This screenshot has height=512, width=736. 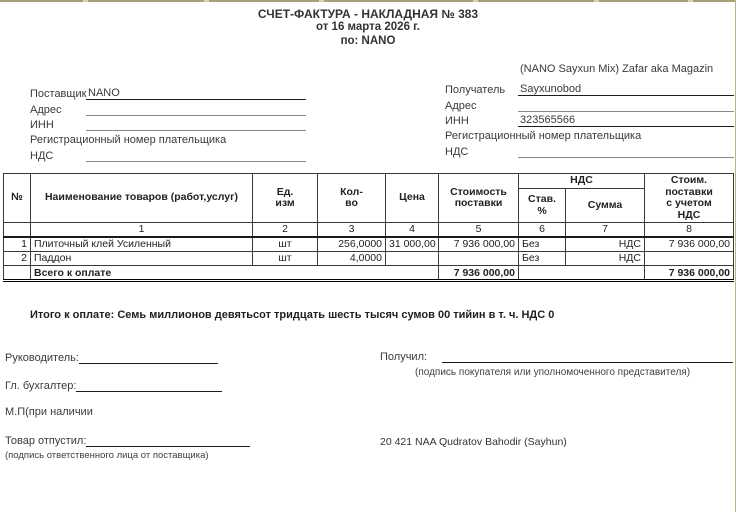 What do you see at coordinates (196, 115) in the screenshot?
I see `supplier-address-line` at bounding box center [196, 115].